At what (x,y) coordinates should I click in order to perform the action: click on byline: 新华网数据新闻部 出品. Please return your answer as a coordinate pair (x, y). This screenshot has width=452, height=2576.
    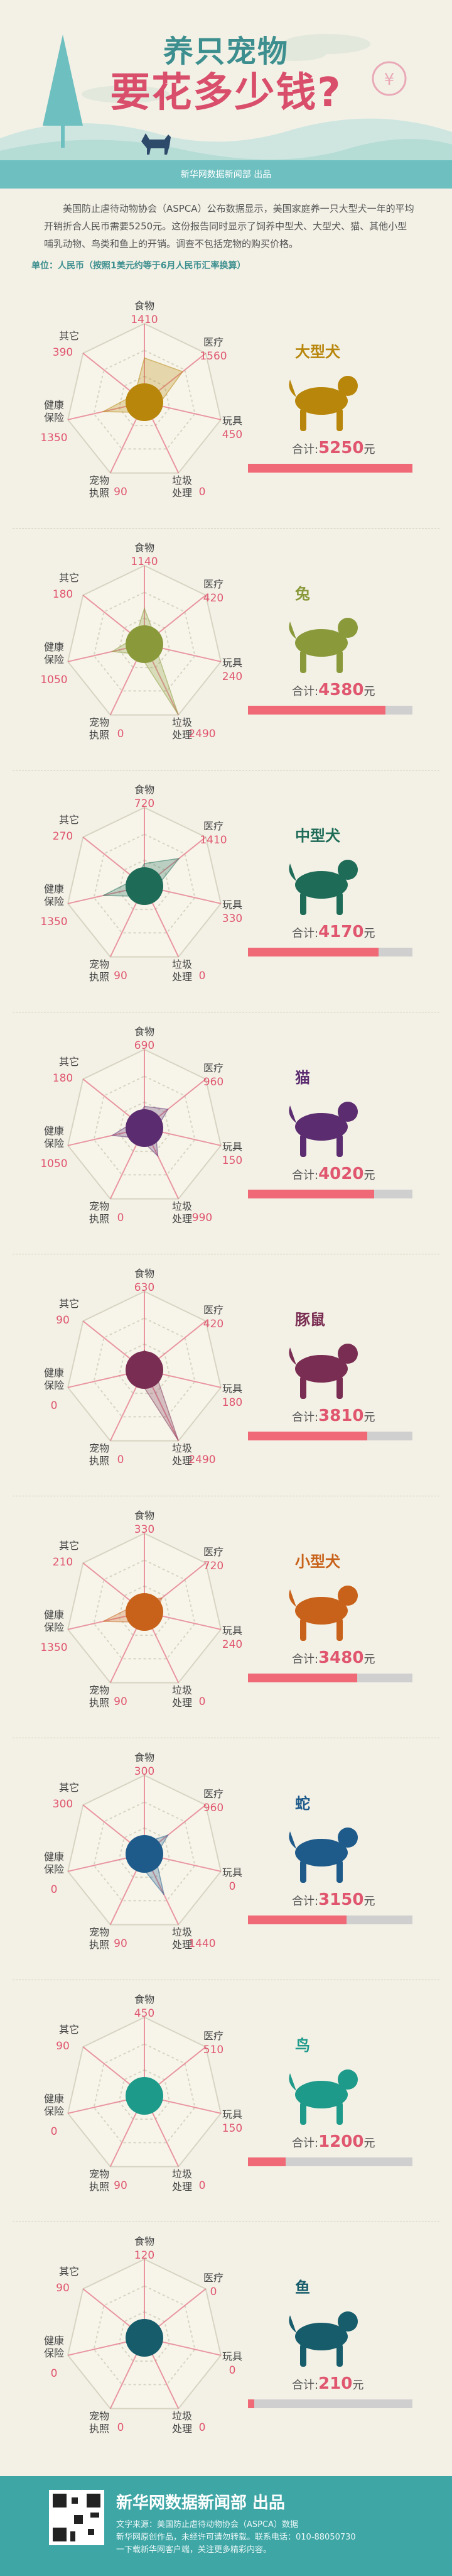
    Looking at the image, I should click on (226, 175).